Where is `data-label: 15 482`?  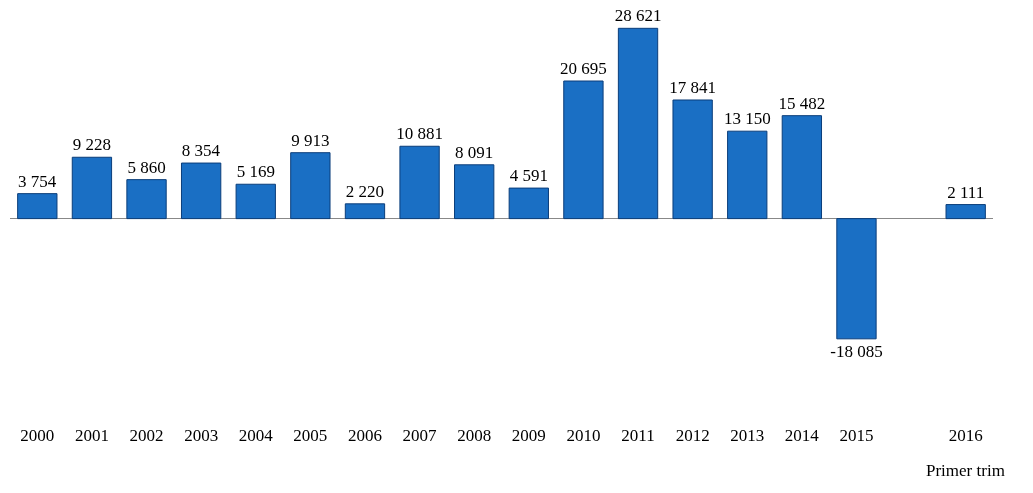 data-label: 15 482 is located at coordinates (802, 103).